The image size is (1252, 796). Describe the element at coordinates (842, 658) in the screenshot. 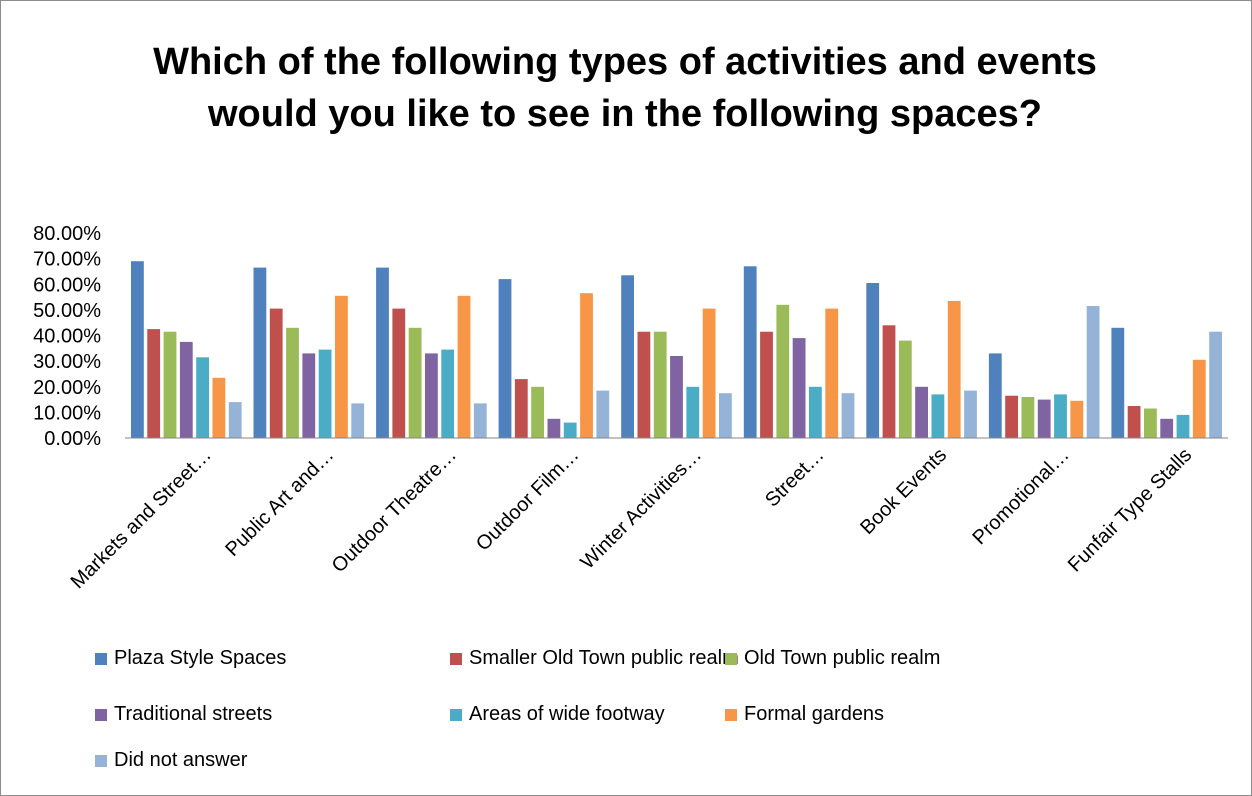

I see `legend-label: Old Town public realm` at that location.